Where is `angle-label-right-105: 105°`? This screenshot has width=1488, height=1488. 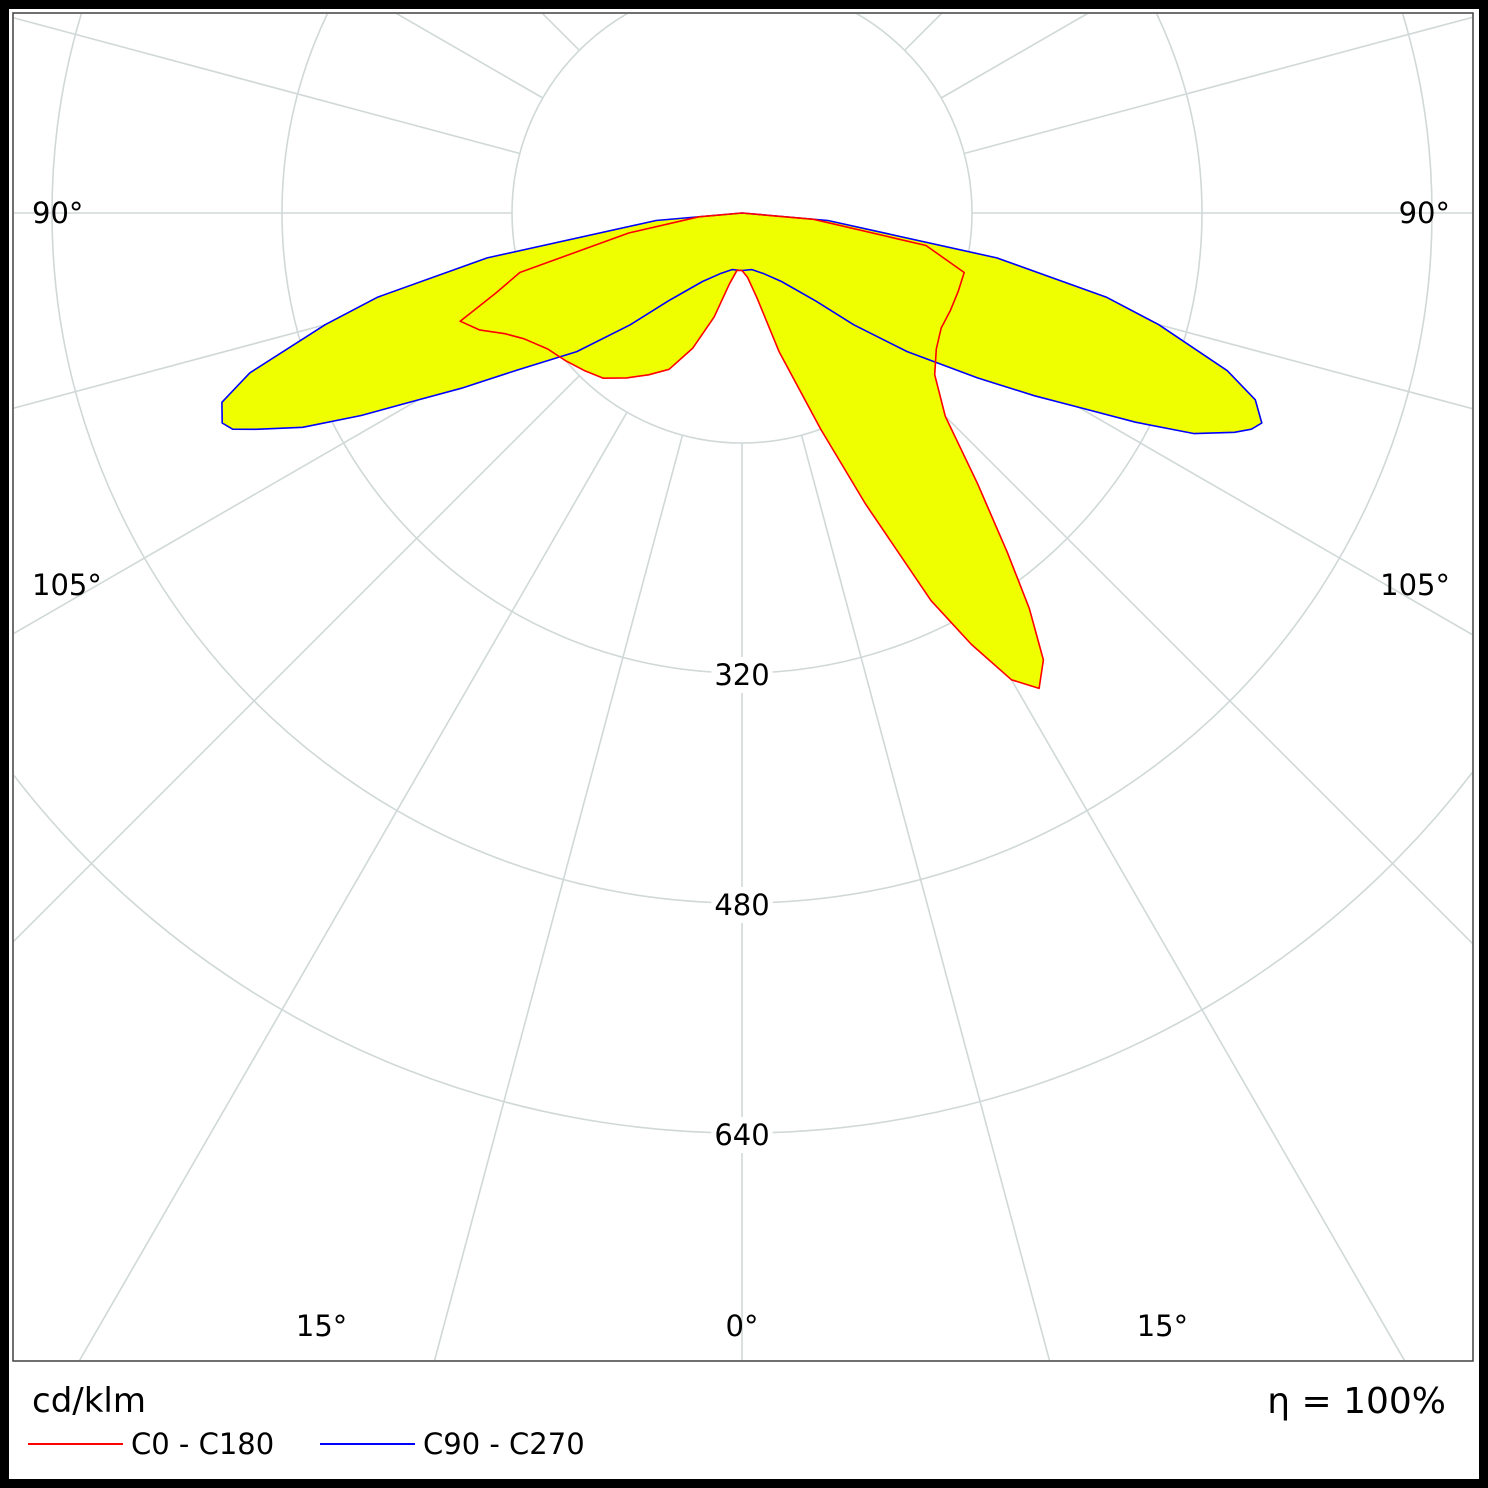 angle-label-right-105: 105° is located at coordinates (1415, 585).